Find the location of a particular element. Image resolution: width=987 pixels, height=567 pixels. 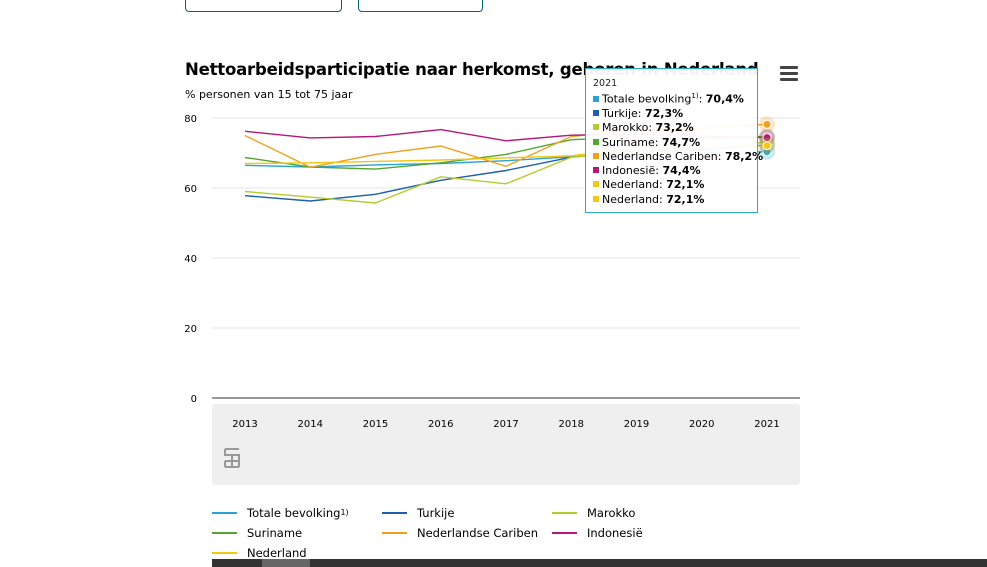

tooltip-label: Marokko is located at coordinates (625, 128).